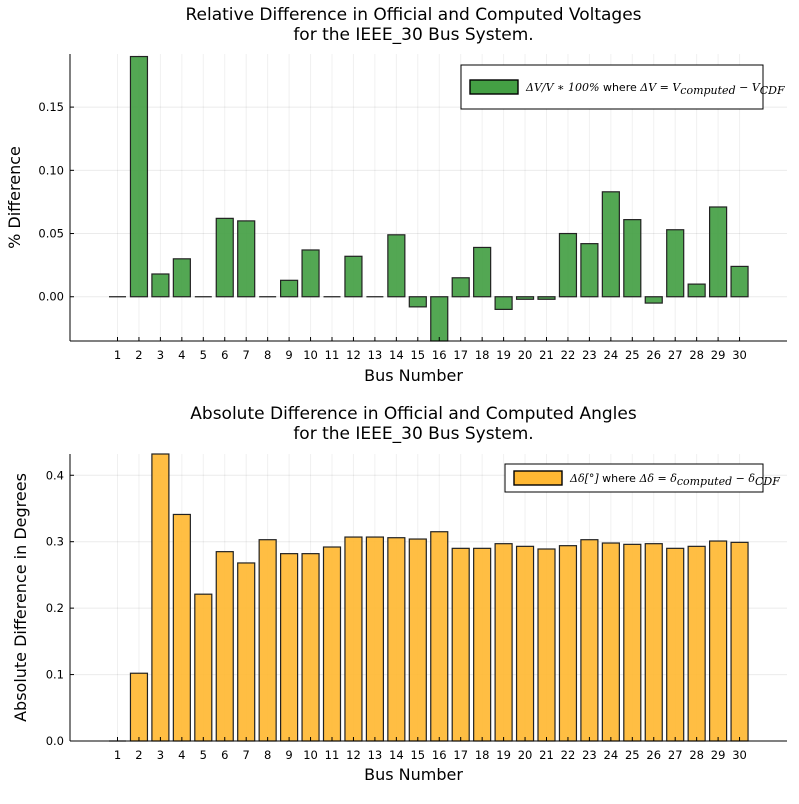  Describe the element at coordinates (704, 481) in the screenshot. I see `legend-label-part: computed` at that location.